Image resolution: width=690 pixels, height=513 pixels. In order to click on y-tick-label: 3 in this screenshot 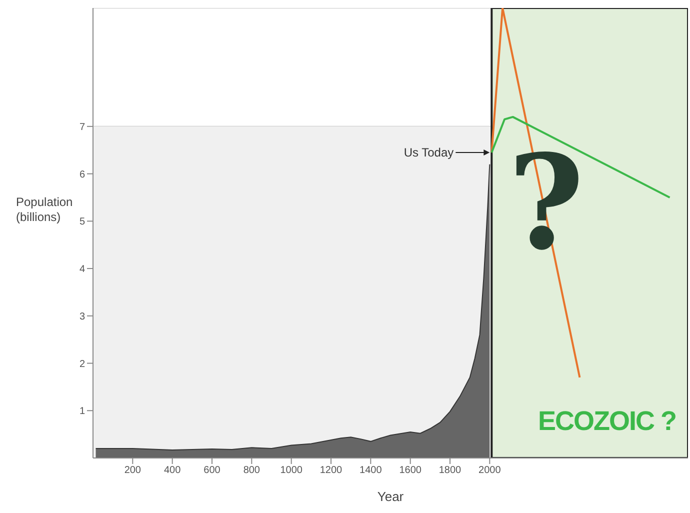, I will do `click(82, 316)`.